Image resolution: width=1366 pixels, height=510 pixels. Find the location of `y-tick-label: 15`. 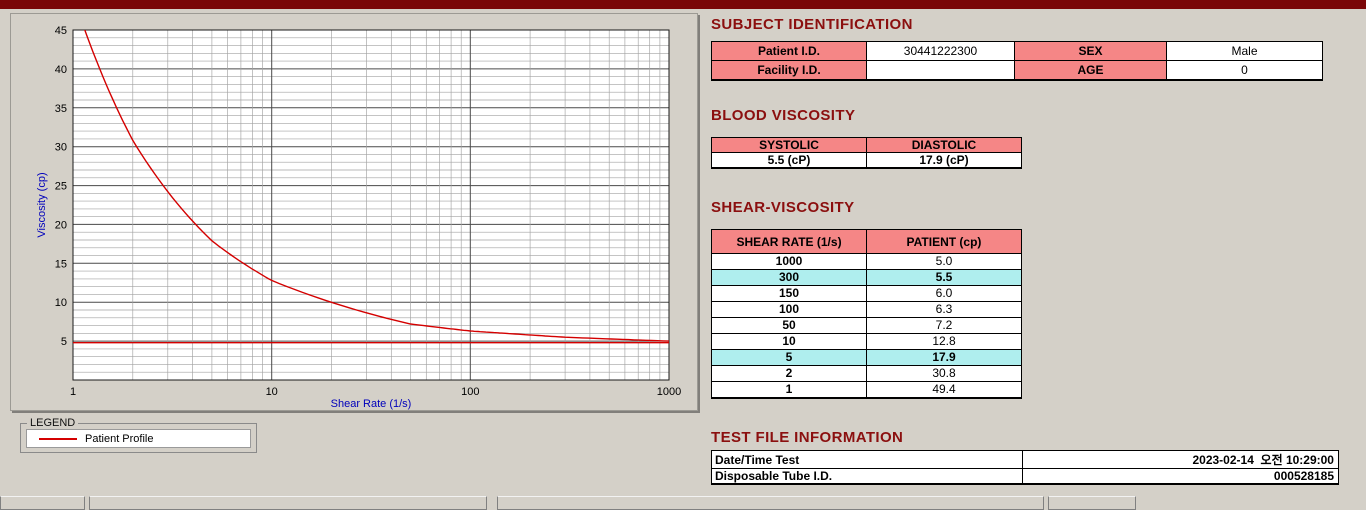

y-tick-label: 15 is located at coordinates (61, 264).